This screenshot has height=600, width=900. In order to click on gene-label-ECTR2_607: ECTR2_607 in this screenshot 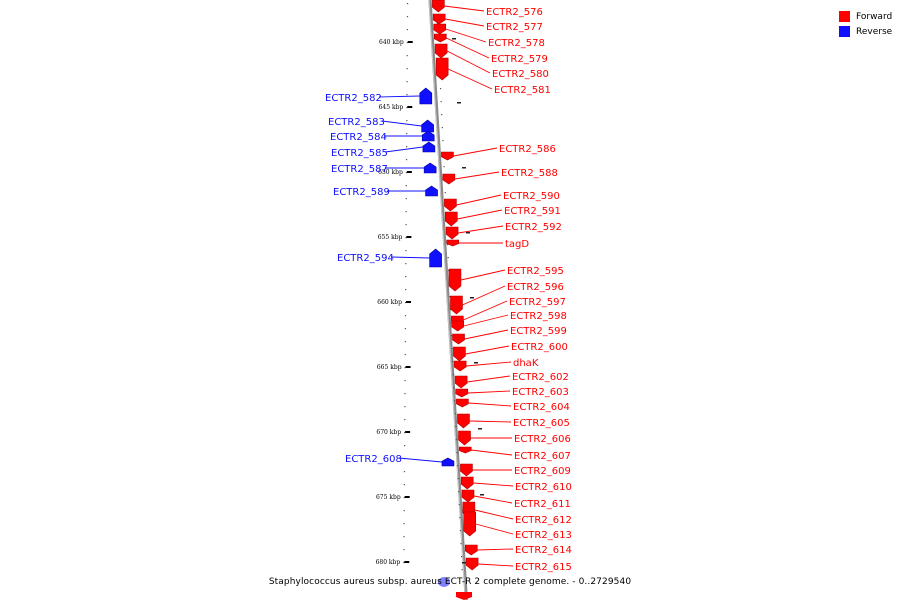, I will do `click(542, 456)`.